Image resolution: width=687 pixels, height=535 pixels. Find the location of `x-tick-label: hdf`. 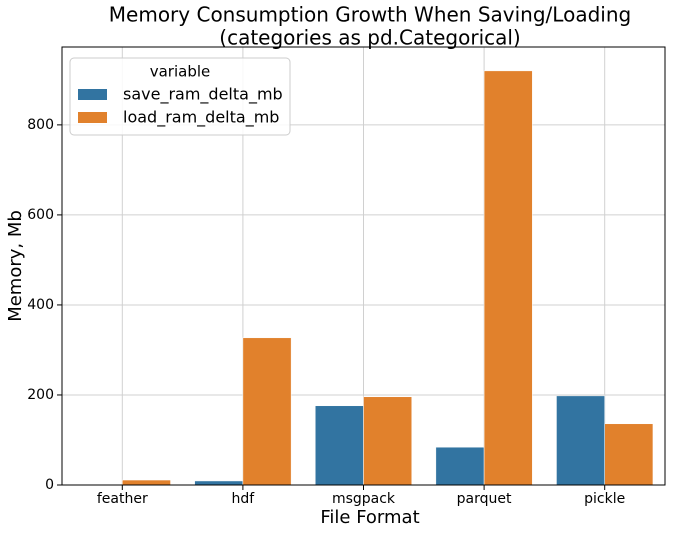

x-tick-label: hdf is located at coordinates (244, 499).